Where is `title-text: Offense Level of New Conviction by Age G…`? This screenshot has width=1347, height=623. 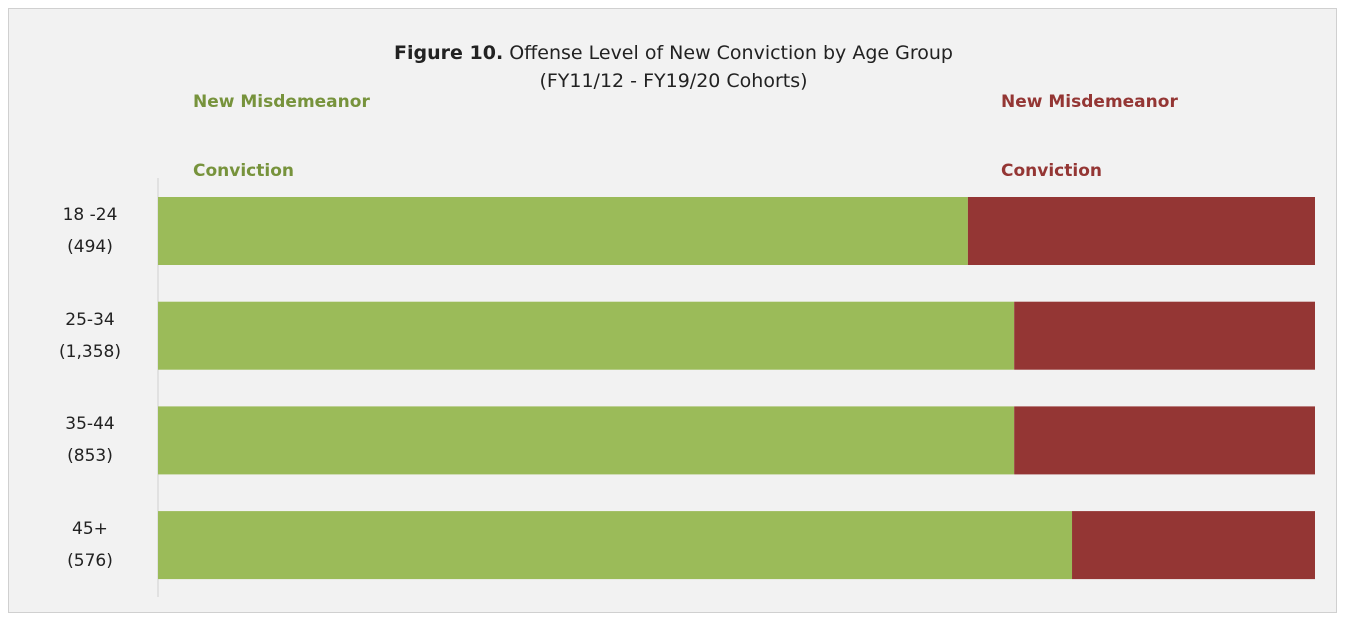 title-text: Offense Level of New Conviction by Age G… is located at coordinates (731, 53).